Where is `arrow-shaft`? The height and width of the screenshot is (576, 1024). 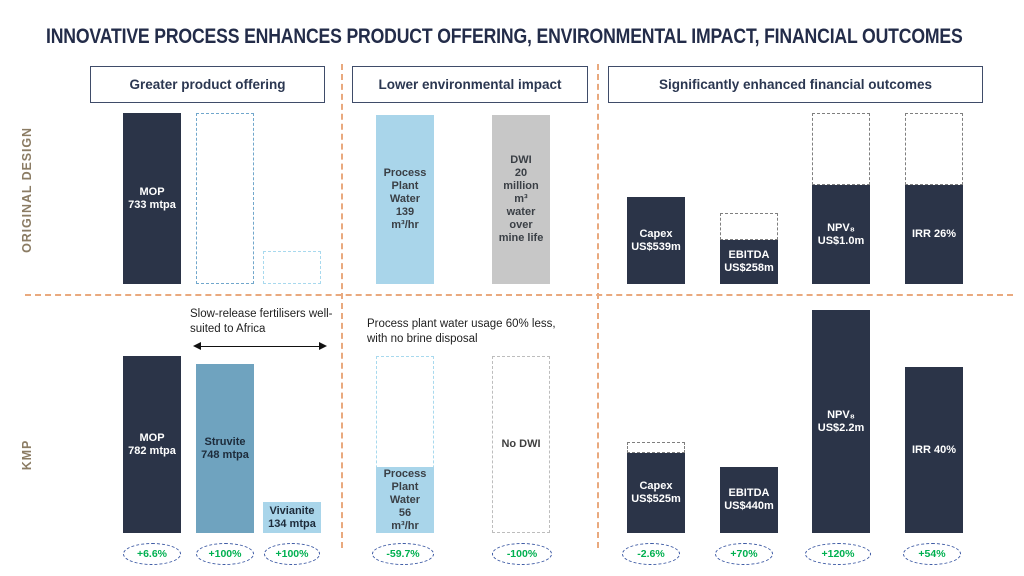 arrow-shaft is located at coordinates (260, 346).